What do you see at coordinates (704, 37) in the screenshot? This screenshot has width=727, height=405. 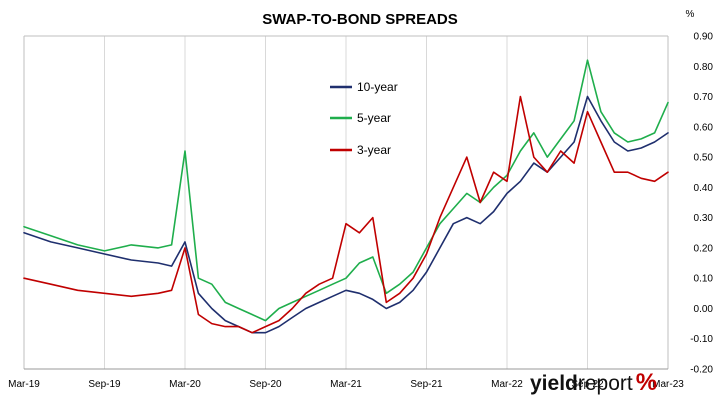 I see `y-tick-label: 0.90` at bounding box center [704, 37].